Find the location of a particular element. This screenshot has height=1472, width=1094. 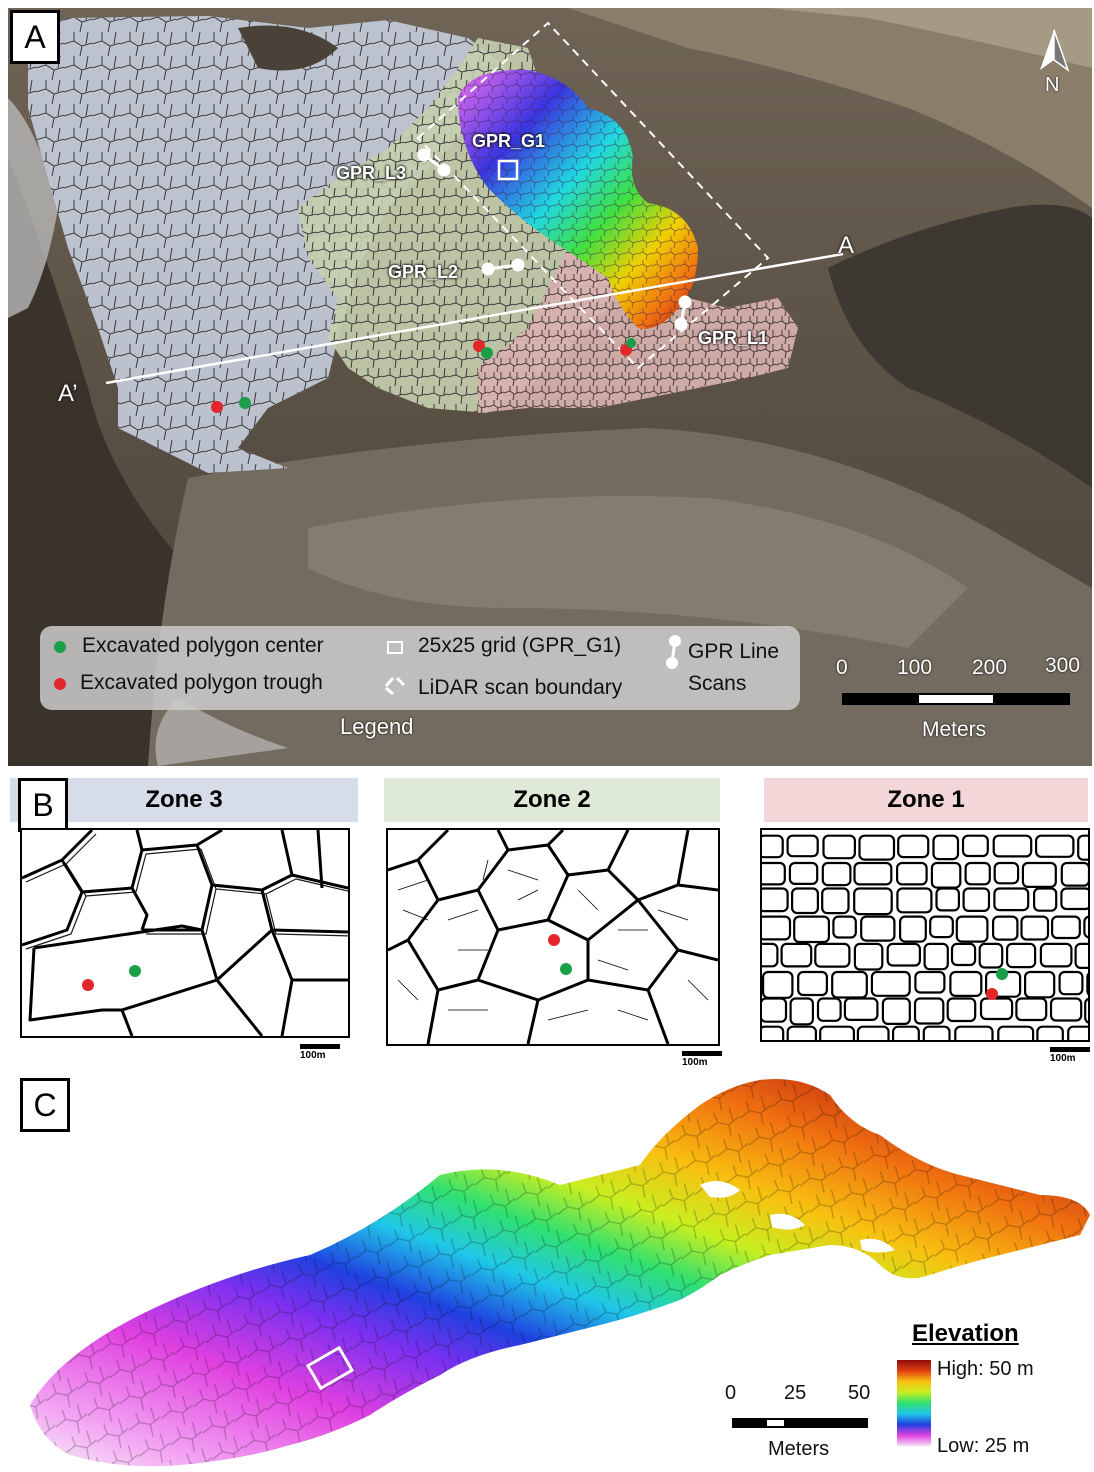

scale-a-tick-1: 100 is located at coordinates (915, 667).